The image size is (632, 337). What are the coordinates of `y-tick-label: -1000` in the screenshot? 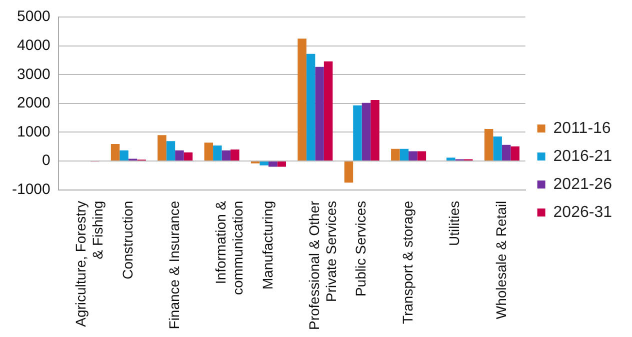 It's located at (31, 189).